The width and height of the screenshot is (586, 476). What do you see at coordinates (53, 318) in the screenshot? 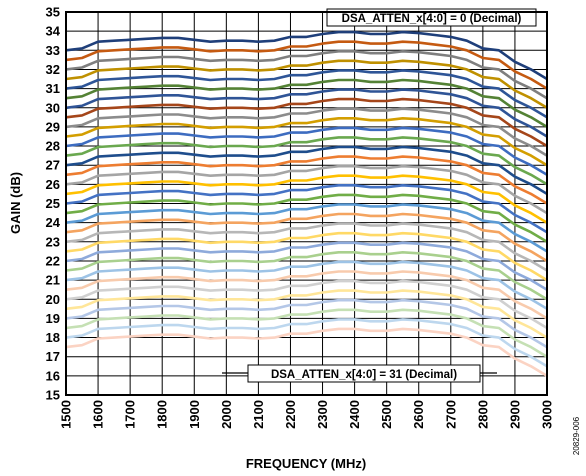
I see `y-tick-label: 19` at bounding box center [53, 318].